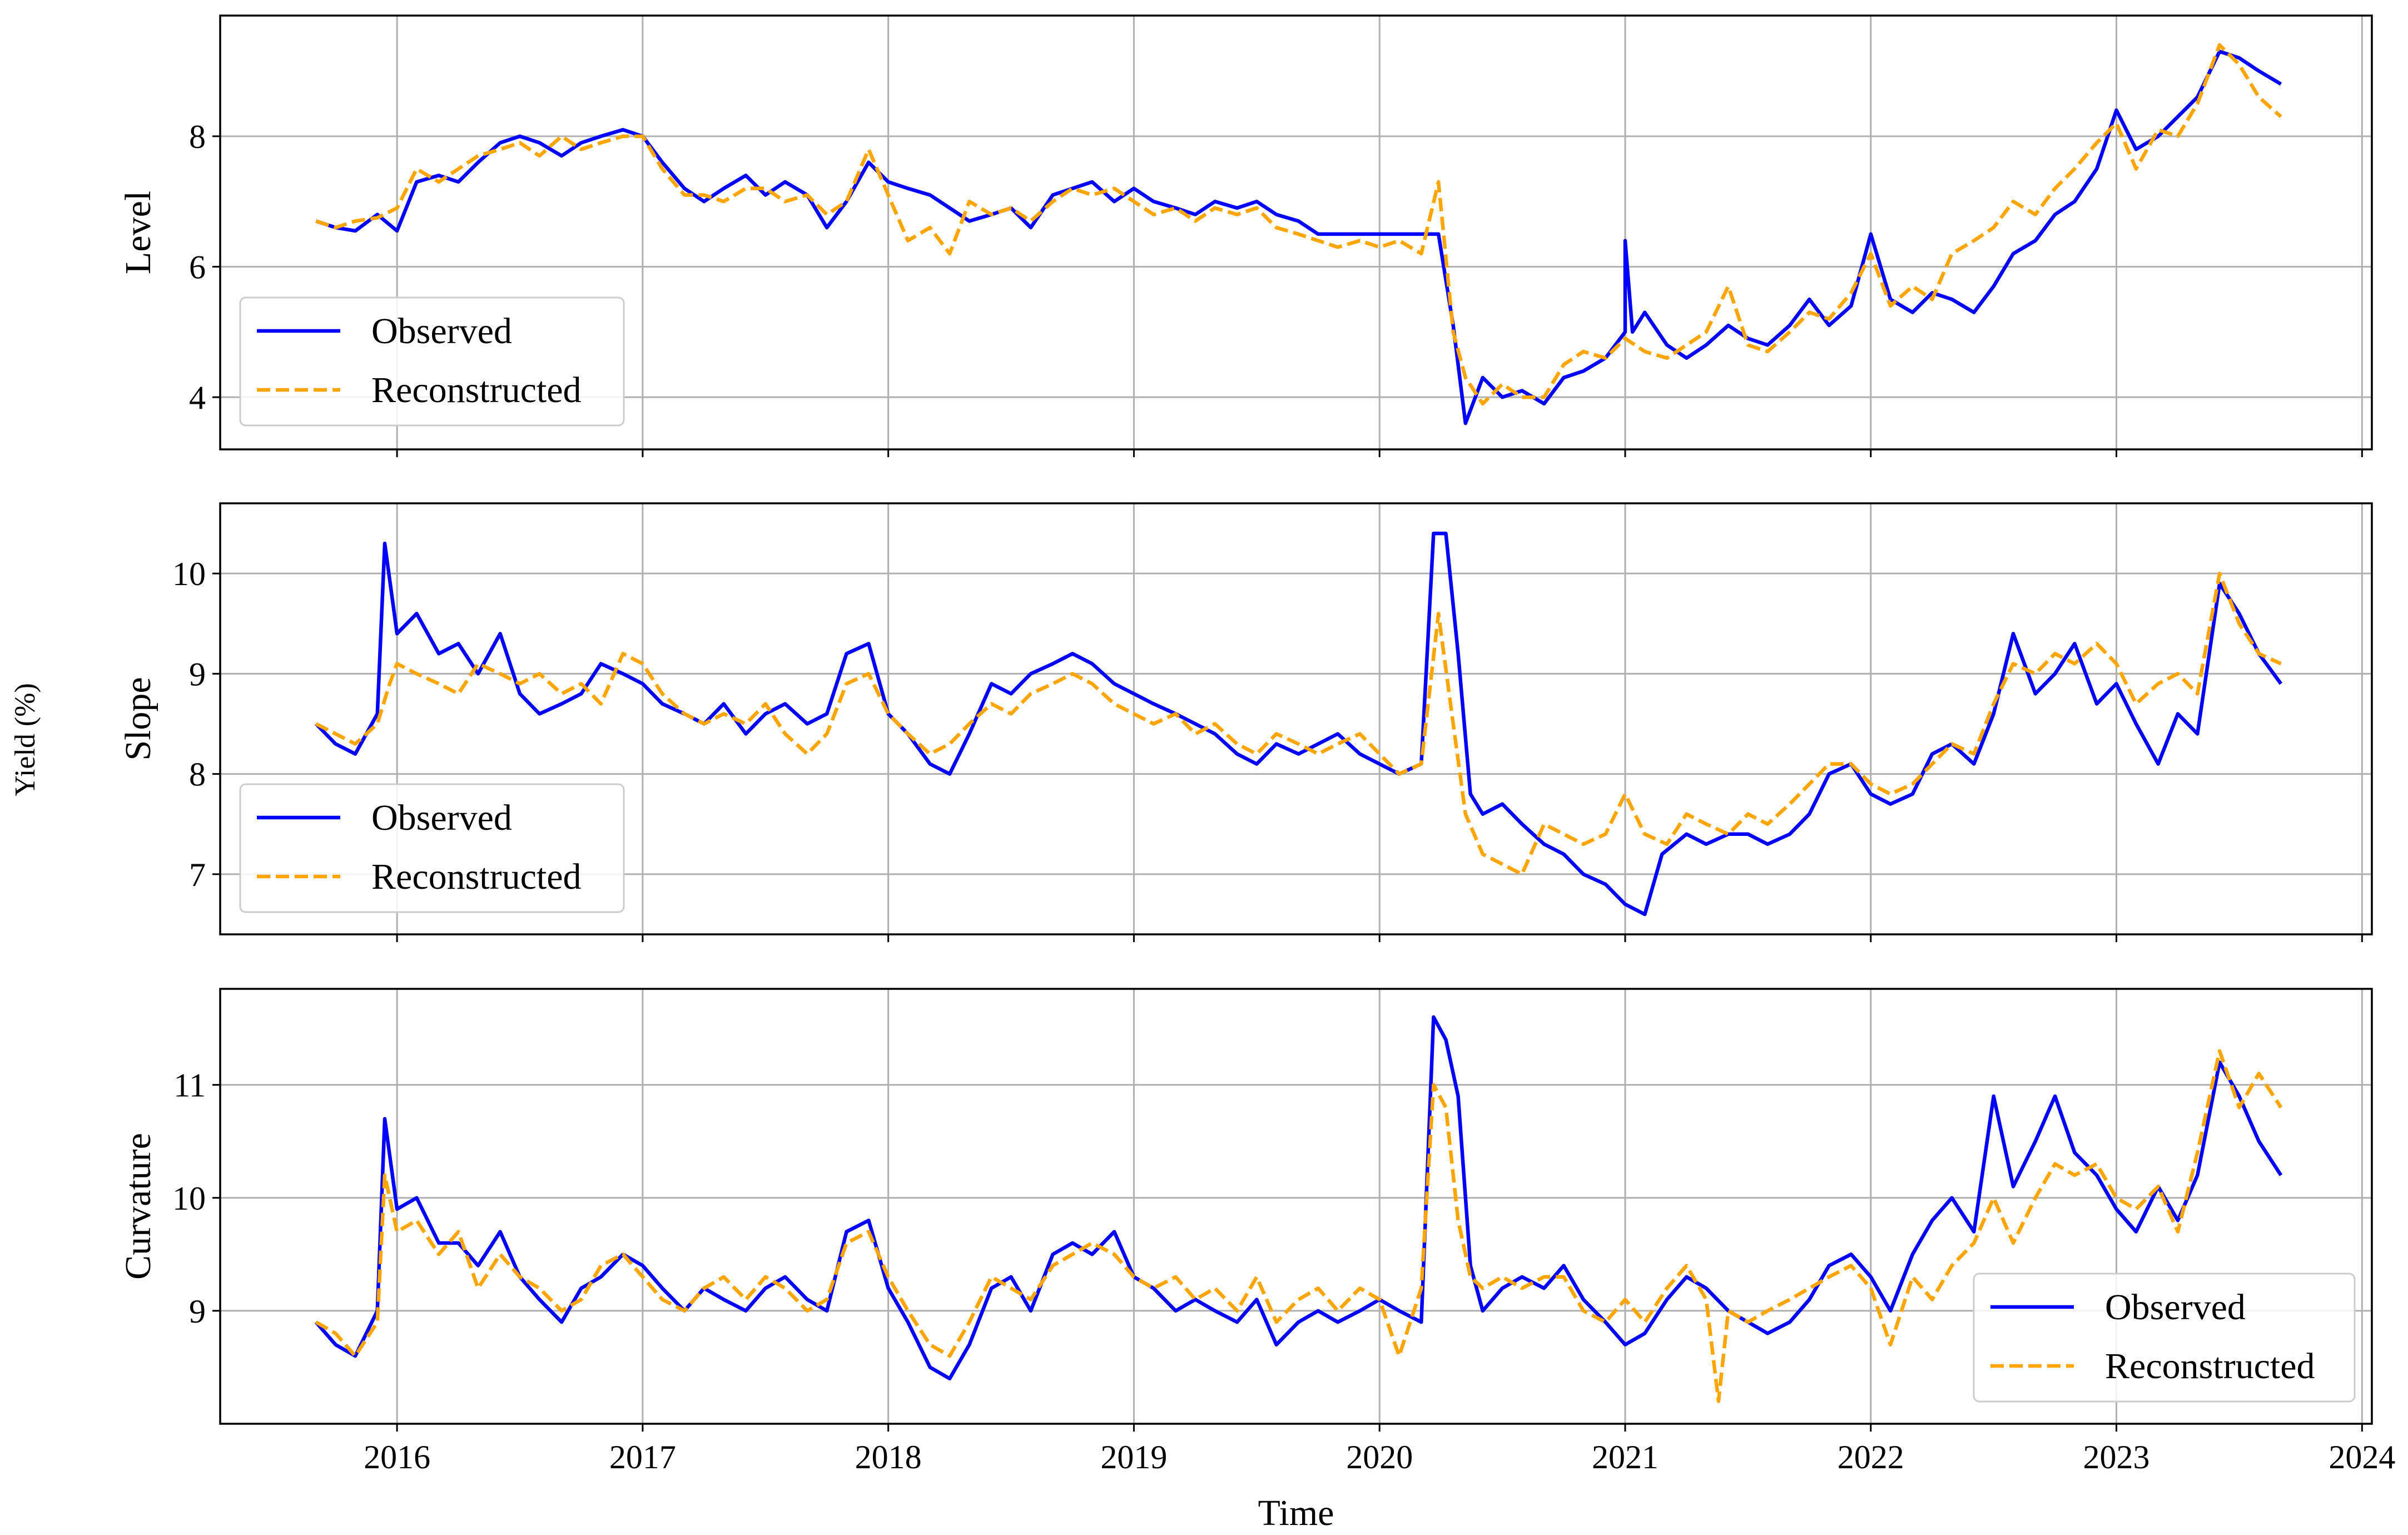 The width and height of the screenshot is (2408, 1535). What do you see at coordinates (25, 739) in the screenshot?
I see `figure-ylabel: Yield (%)` at bounding box center [25, 739].